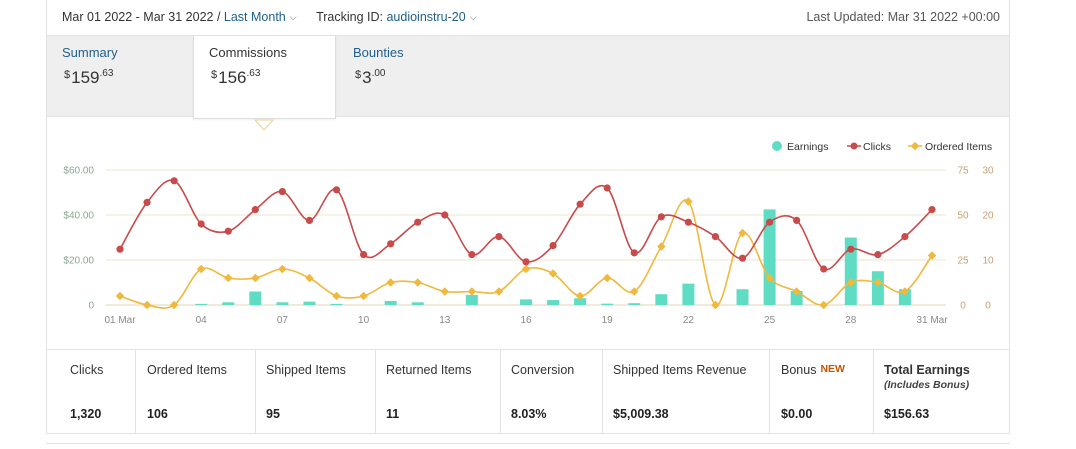 The image size is (1076, 449). What do you see at coordinates (988, 306) in the screenshot?
I see `right-axis-items-tick: 0` at bounding box center [988, 306].